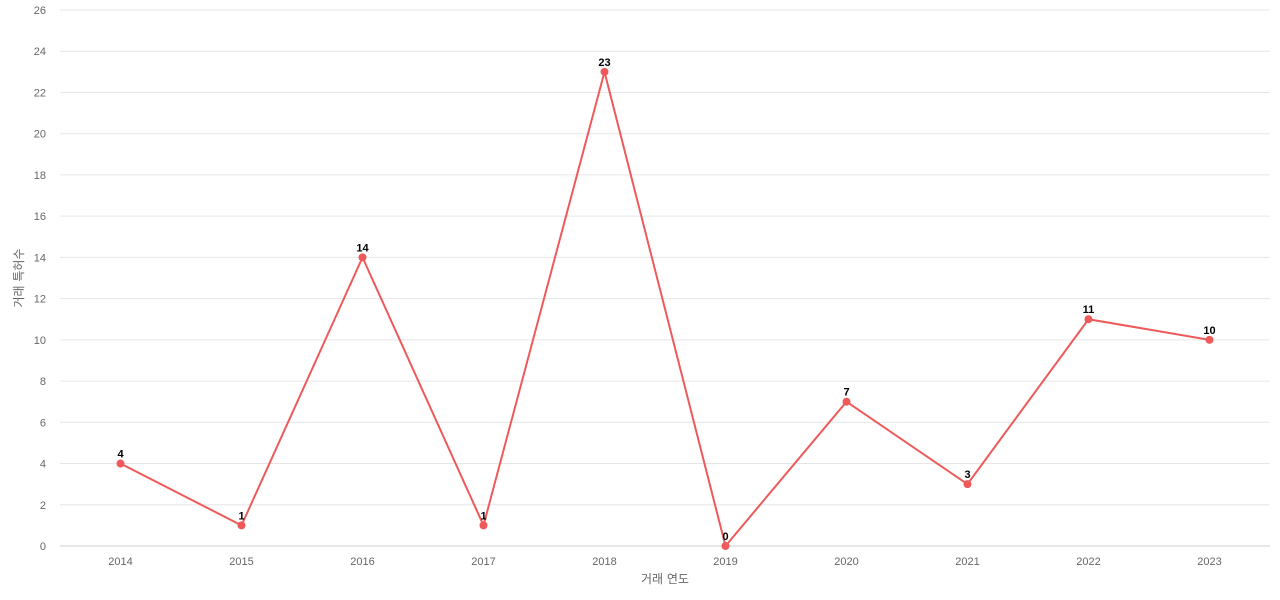 The image size is (1280, 600). I want to click on data-label: 0, so click(725, 537).